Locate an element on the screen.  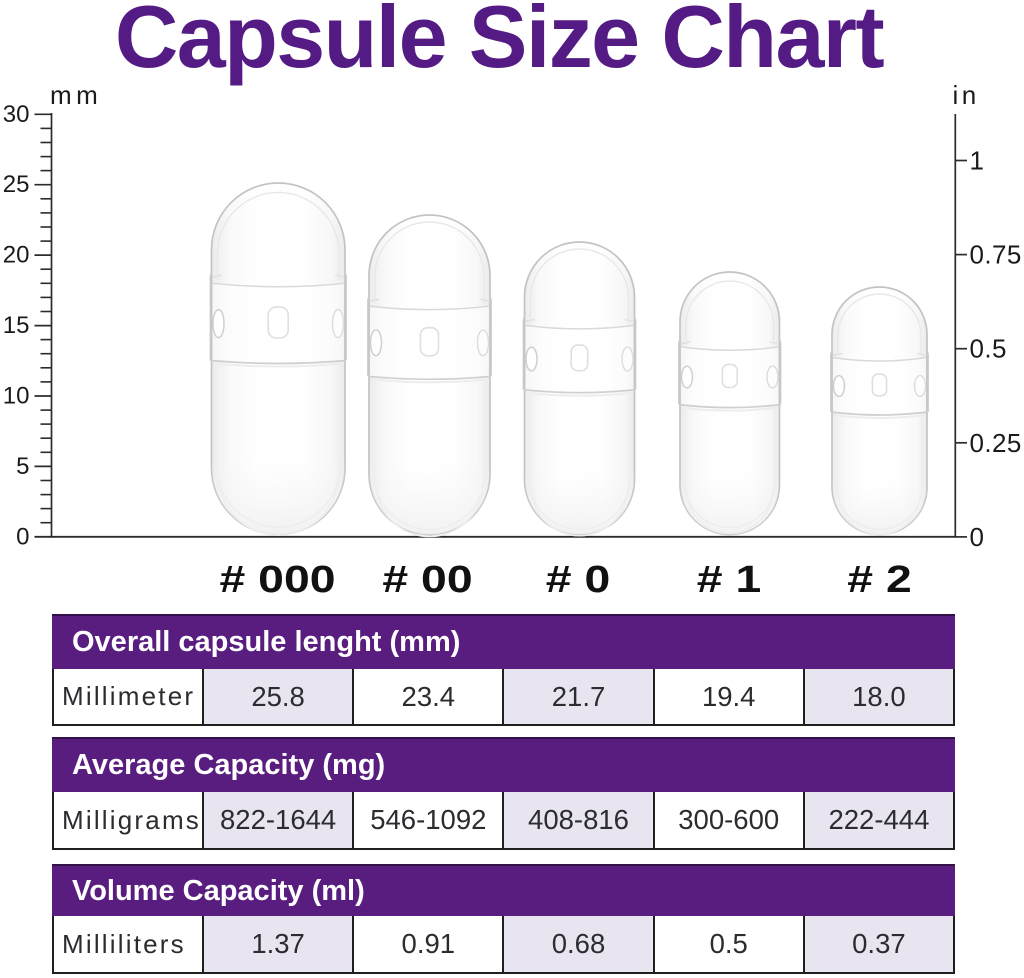
svg-text: # 0 is located at coordinates (578, 579).